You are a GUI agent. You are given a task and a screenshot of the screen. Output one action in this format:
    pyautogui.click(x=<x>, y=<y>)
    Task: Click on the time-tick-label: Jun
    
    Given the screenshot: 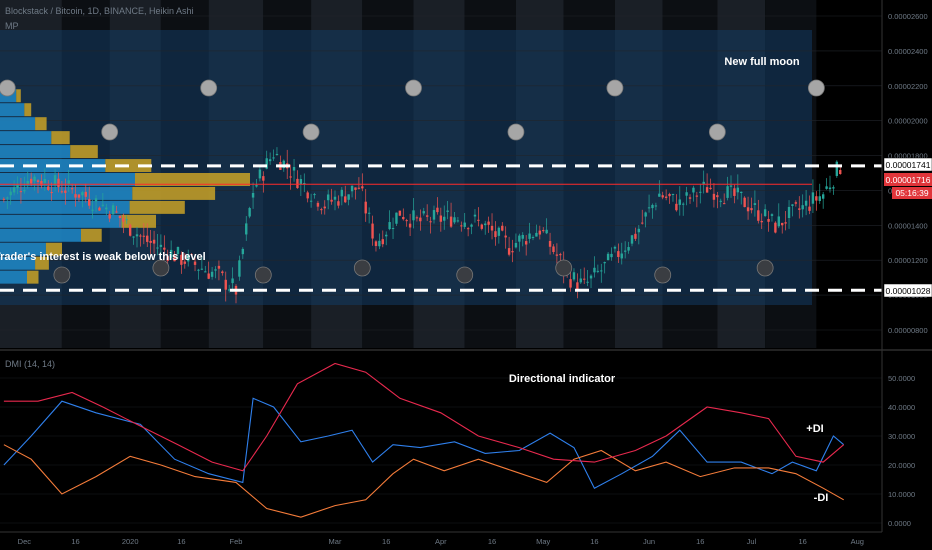 What is the action you would take?
    pyautogui.click(x=649, y=541)
    